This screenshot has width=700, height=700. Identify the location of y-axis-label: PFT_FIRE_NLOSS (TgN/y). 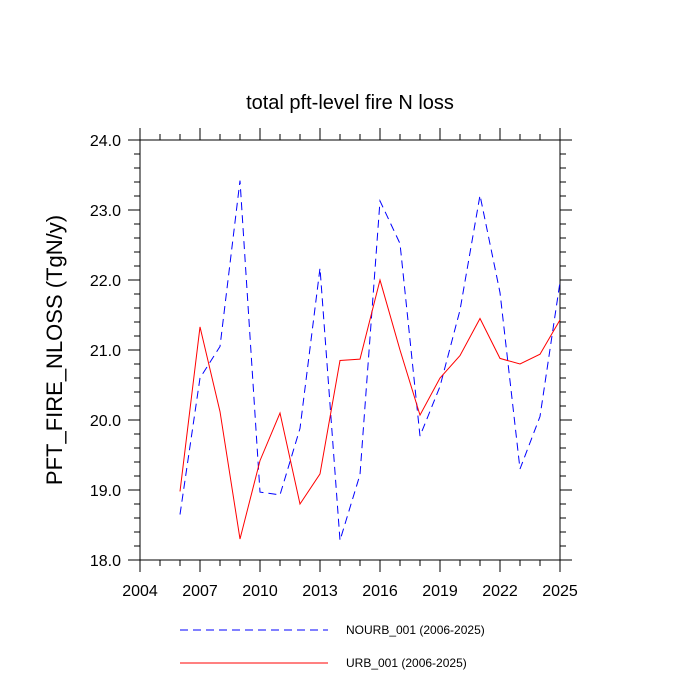
(54, 350).